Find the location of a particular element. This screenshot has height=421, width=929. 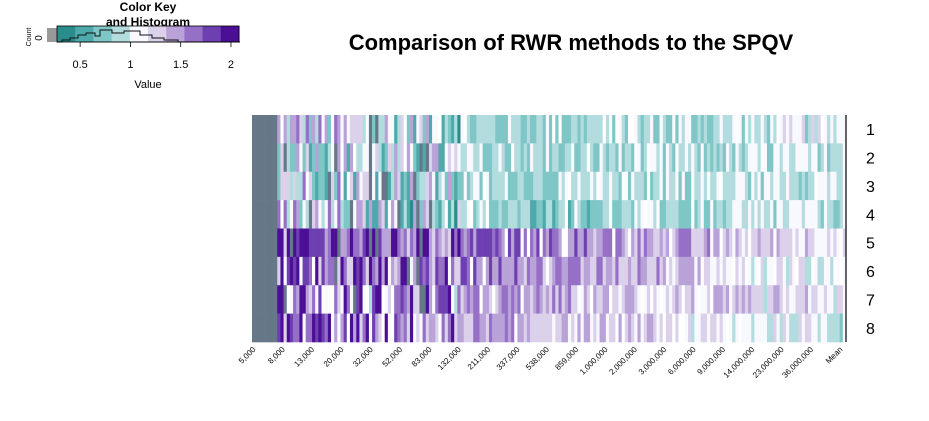

column-label: 1,000,000 is located at coordinates (594, 361).